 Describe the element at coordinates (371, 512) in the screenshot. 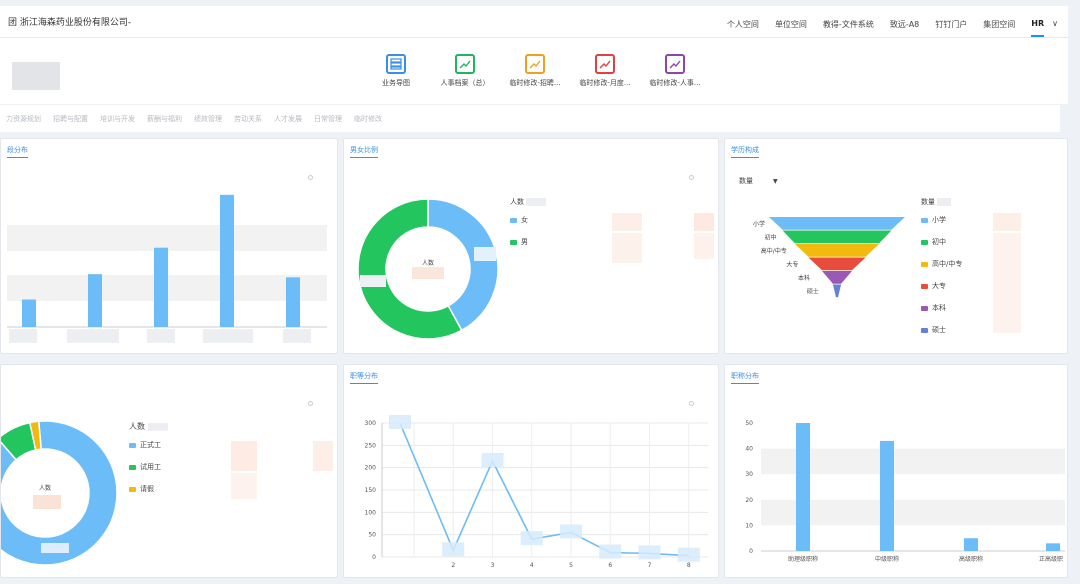

I see `y-tick-label: 100` at that location.